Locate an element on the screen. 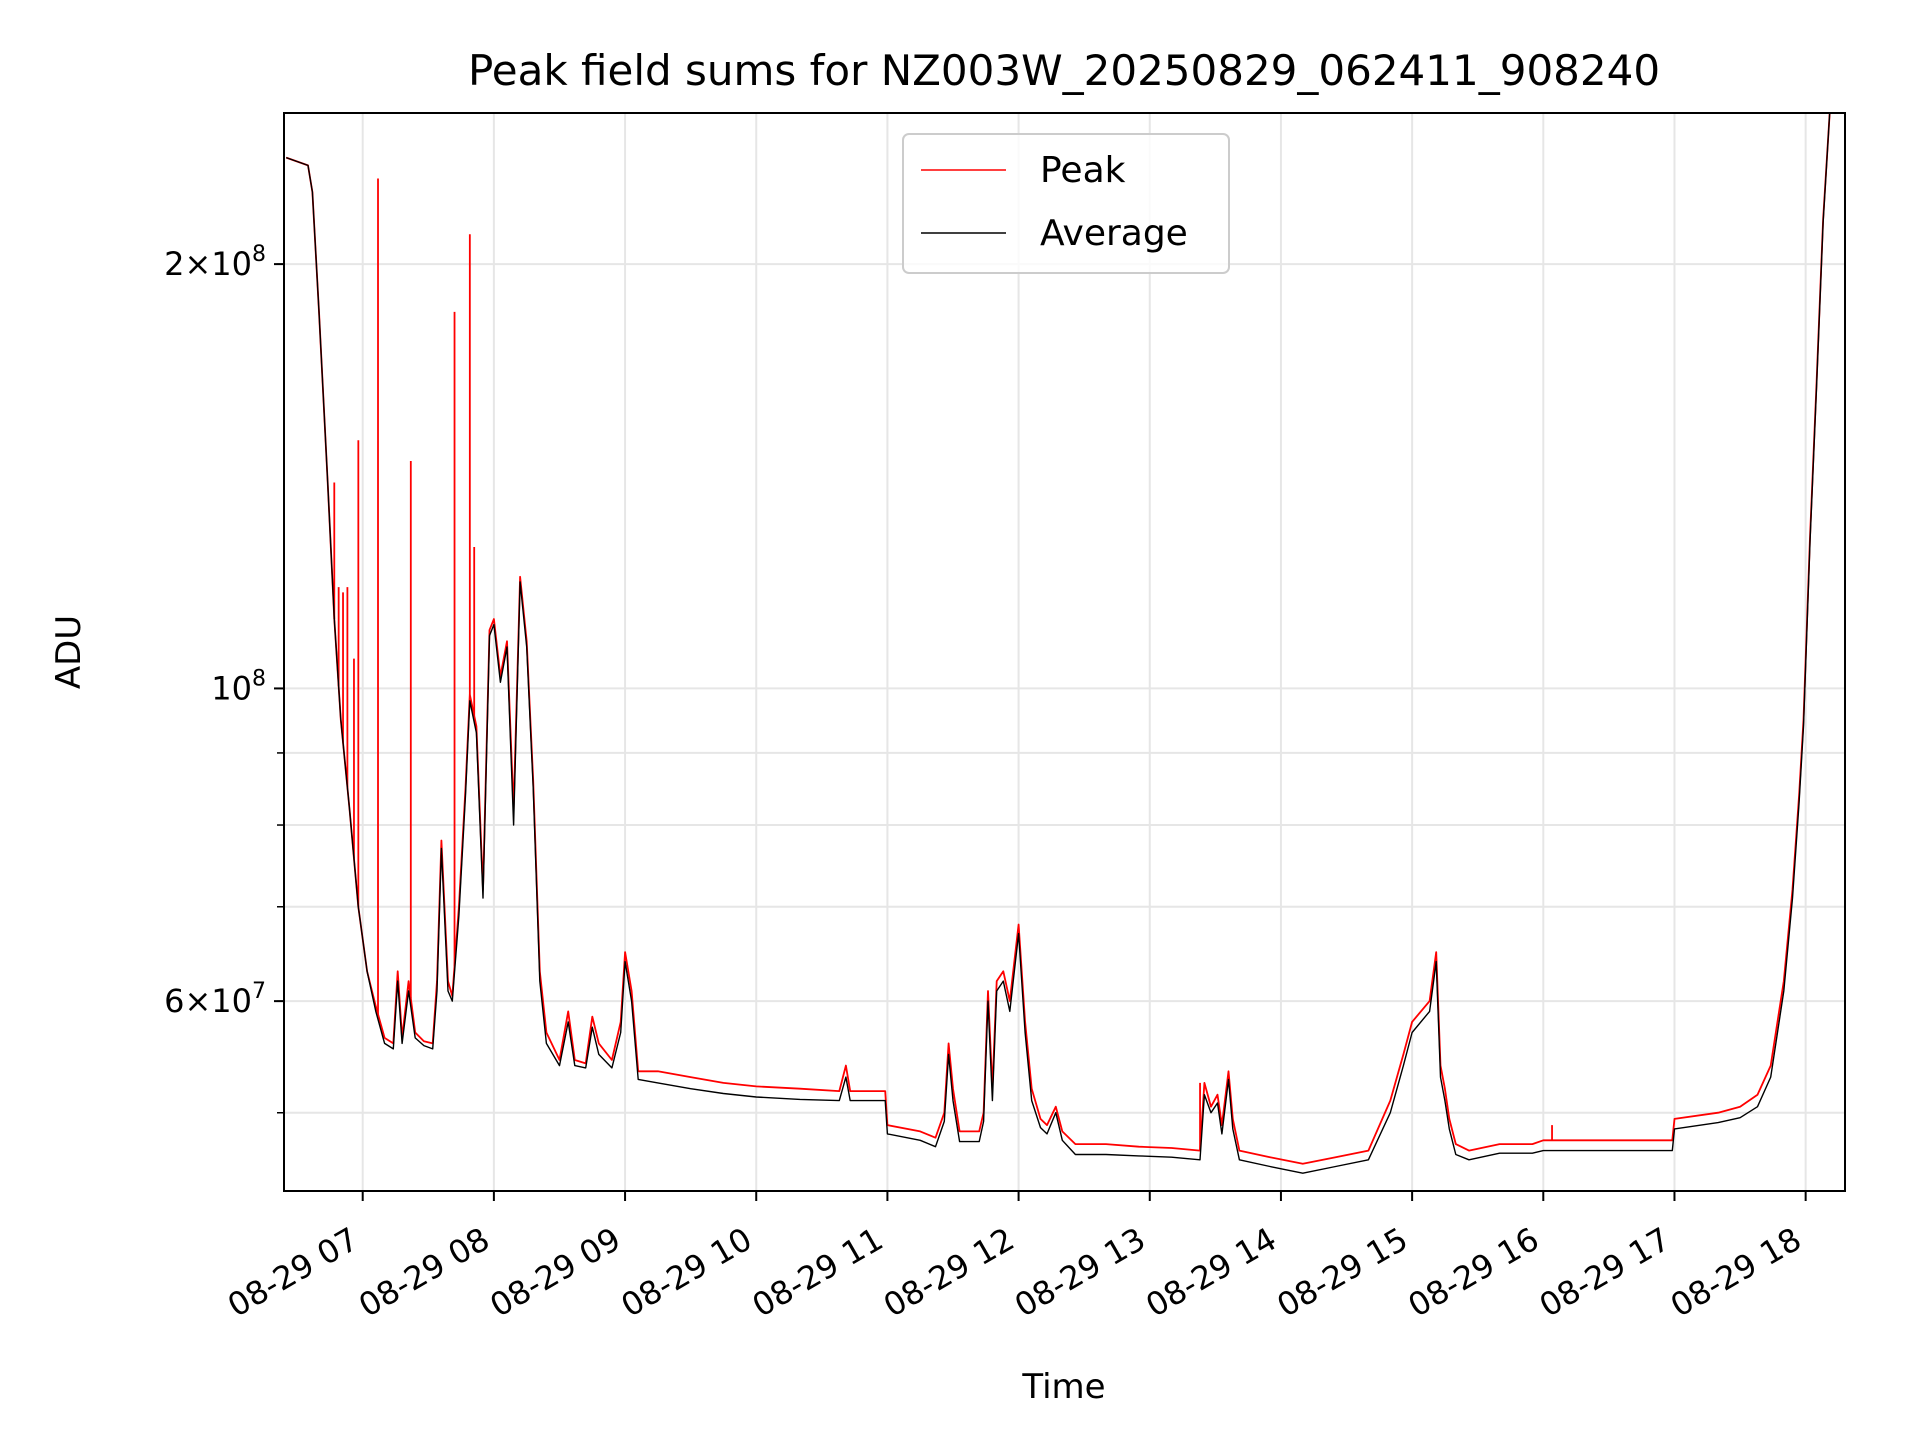  y-tick-label: 108 is located at coordinates (238, 686).